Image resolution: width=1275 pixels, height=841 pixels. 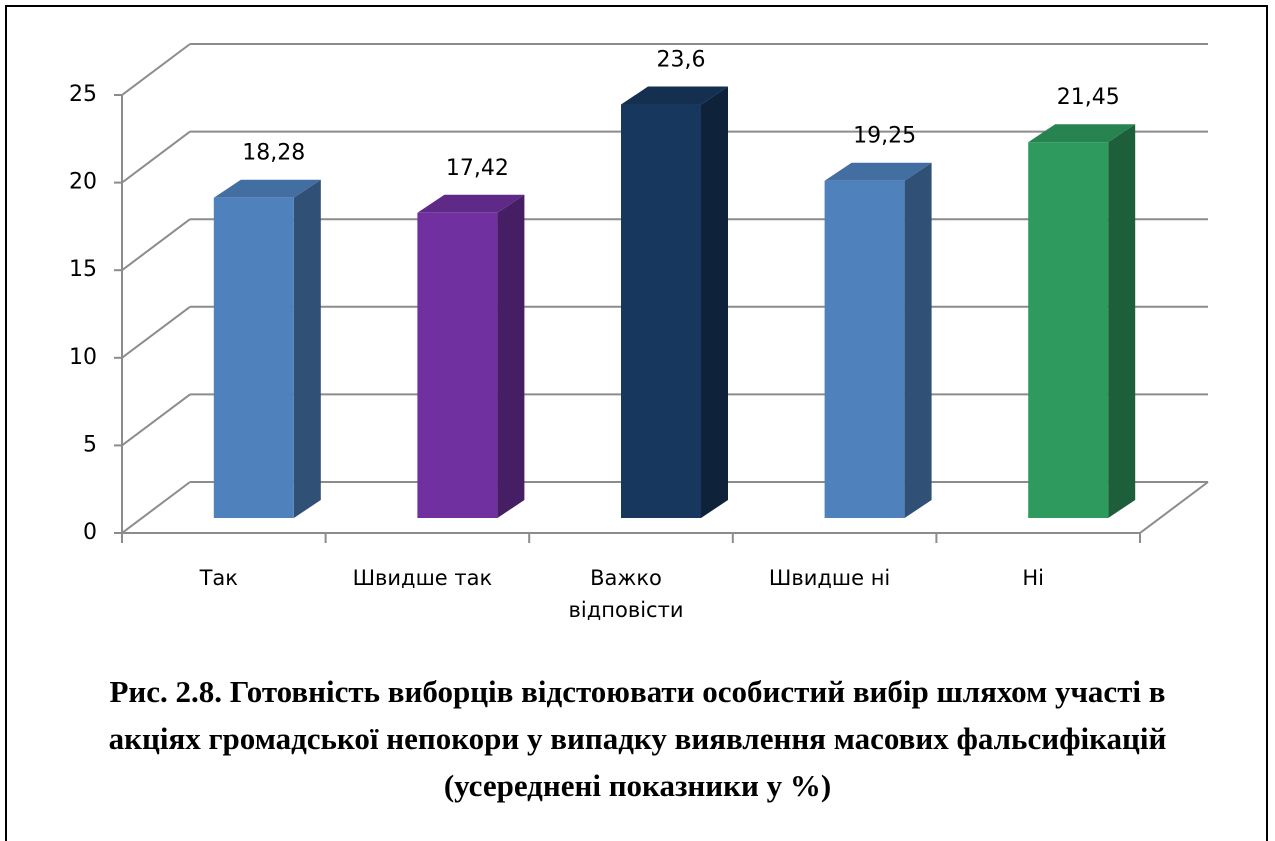 What do you see at coordinates (83, 357) in the screenshot?
I see `y-tick-label: 10` at bounding box center [83, 357].